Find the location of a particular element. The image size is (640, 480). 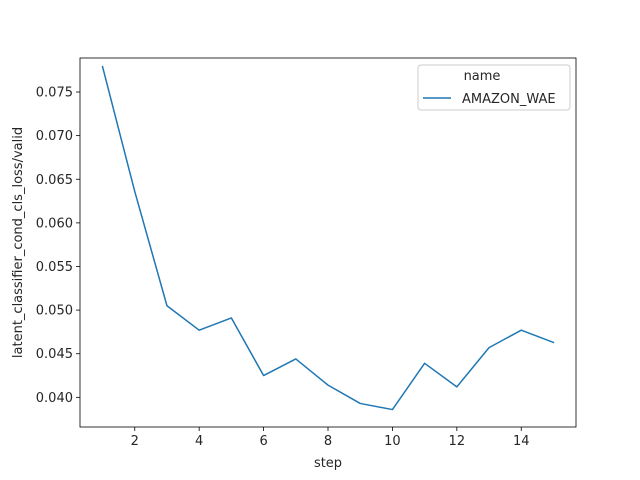

y-tick-label: 0.075 is located at coordinates (54, 93).